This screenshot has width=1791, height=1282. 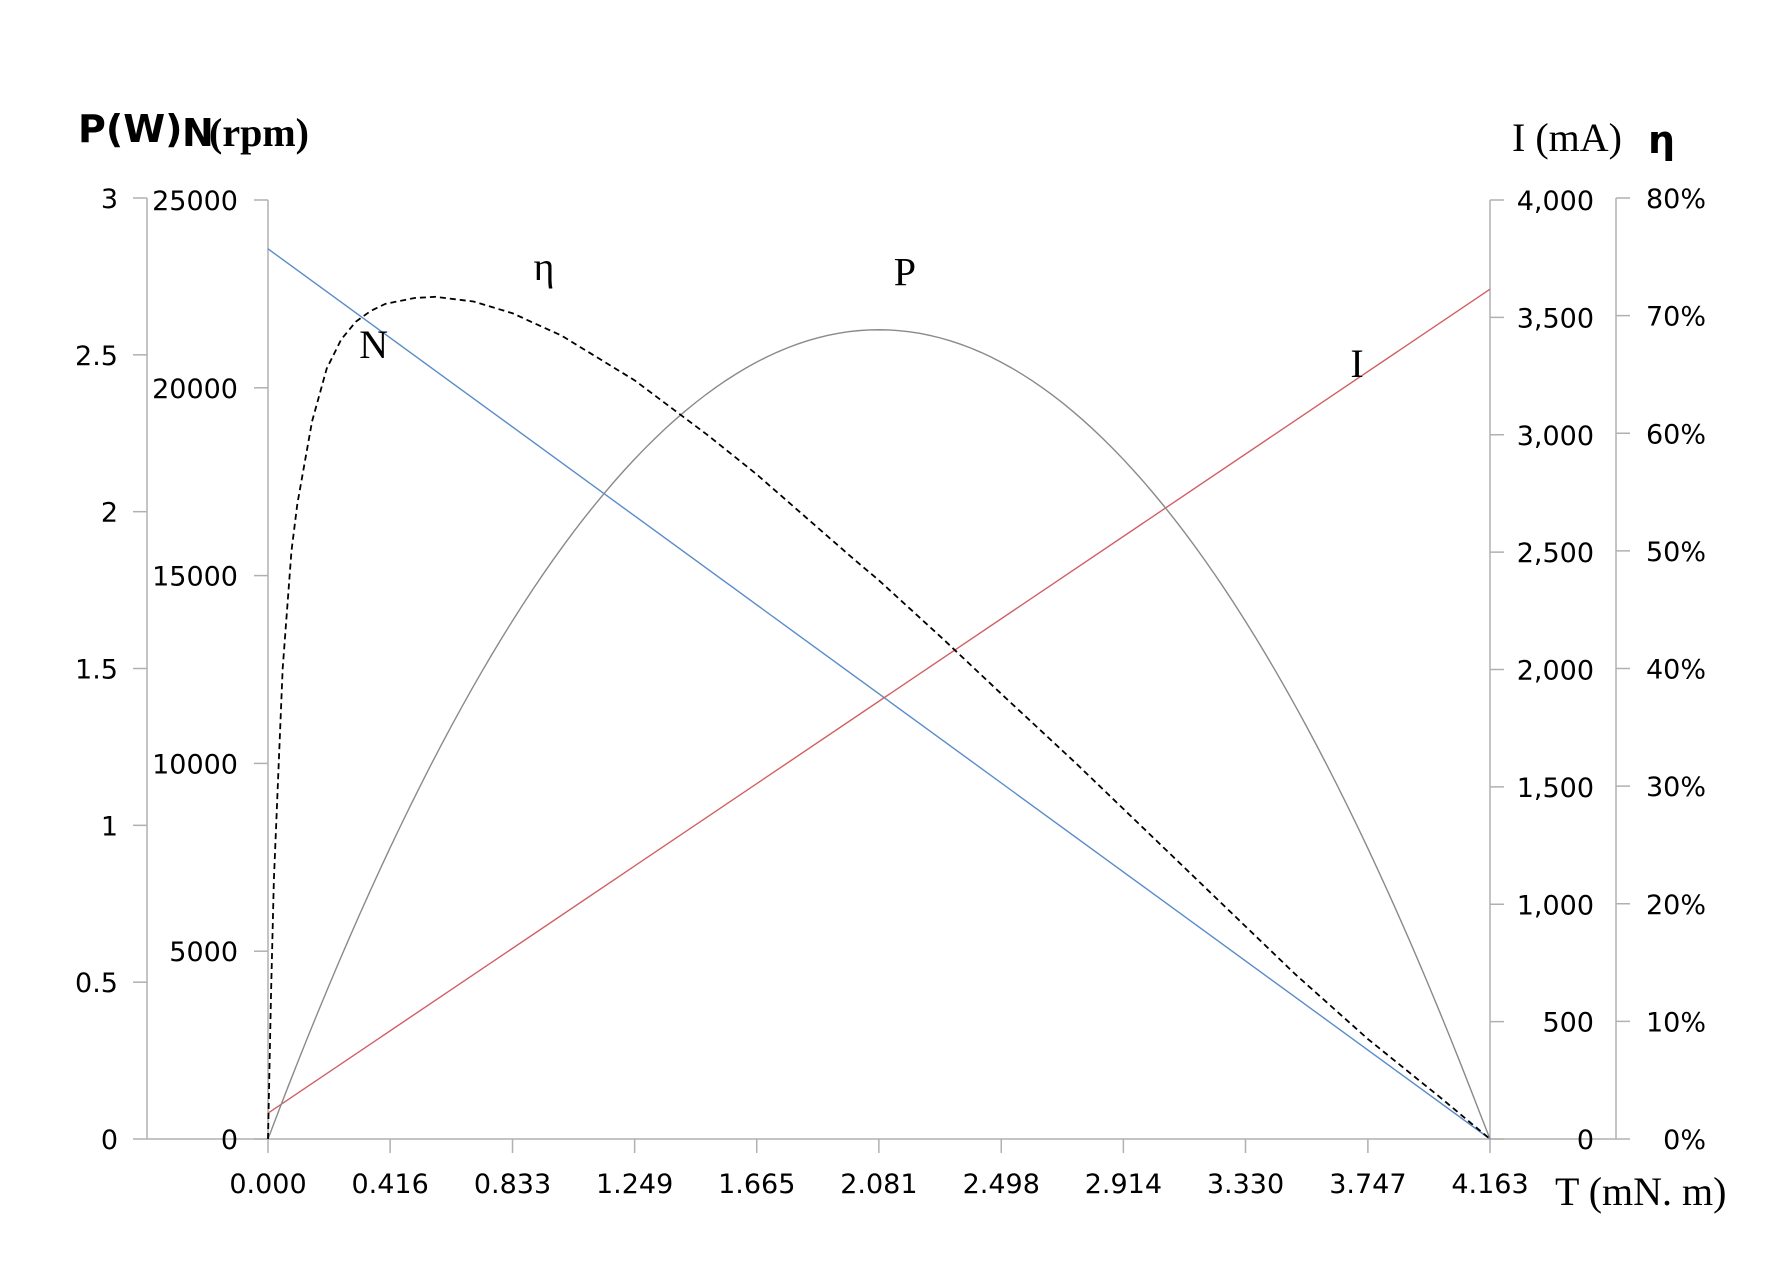 I want to click on speed-tick-label: 10000, so click(x=195, y=764).